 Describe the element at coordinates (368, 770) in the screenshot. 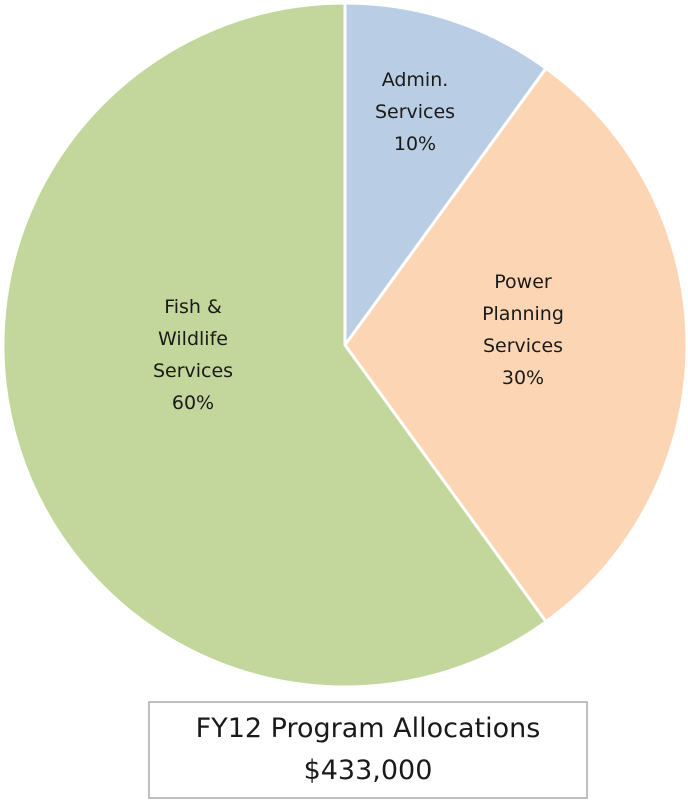

I see `chart-subtitle: $433,000` at that location.